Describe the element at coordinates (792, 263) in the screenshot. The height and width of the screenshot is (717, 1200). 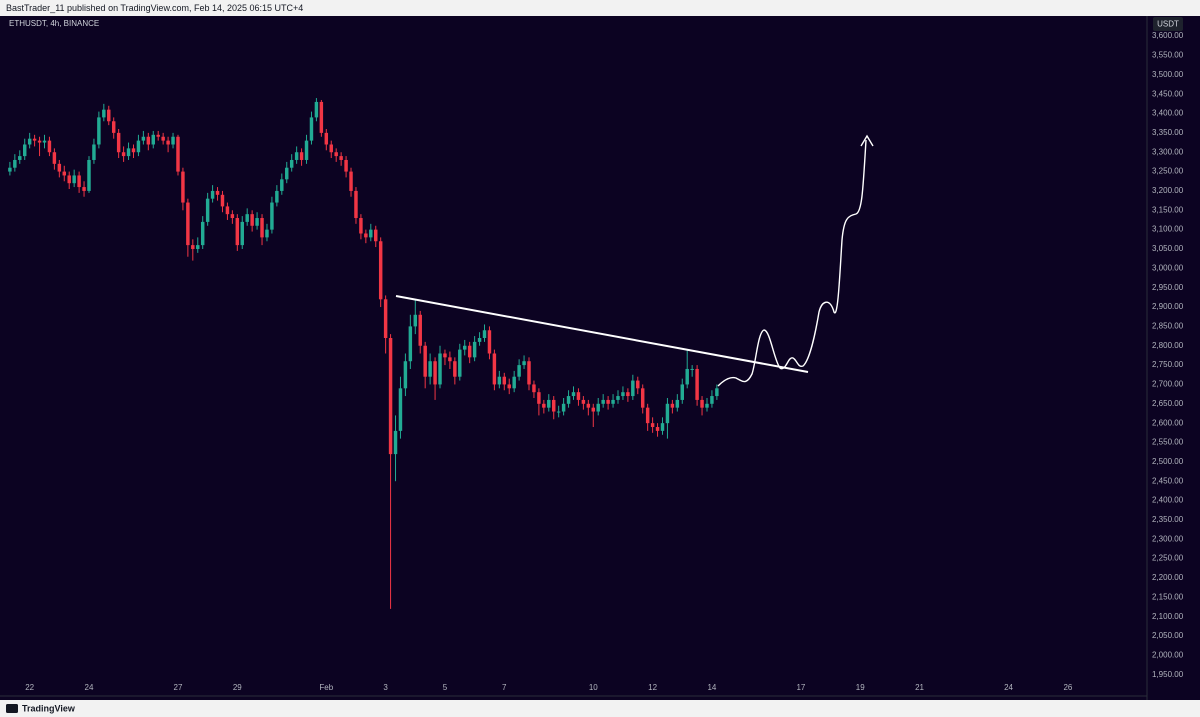
I see `projection-path` at that location.